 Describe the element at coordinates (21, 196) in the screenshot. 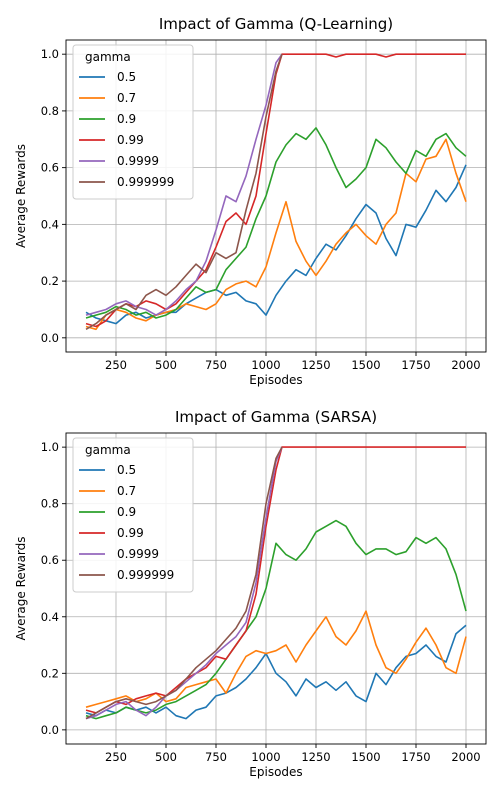

I see `chart-1-y-axis-label: Average Rewards` at that location.